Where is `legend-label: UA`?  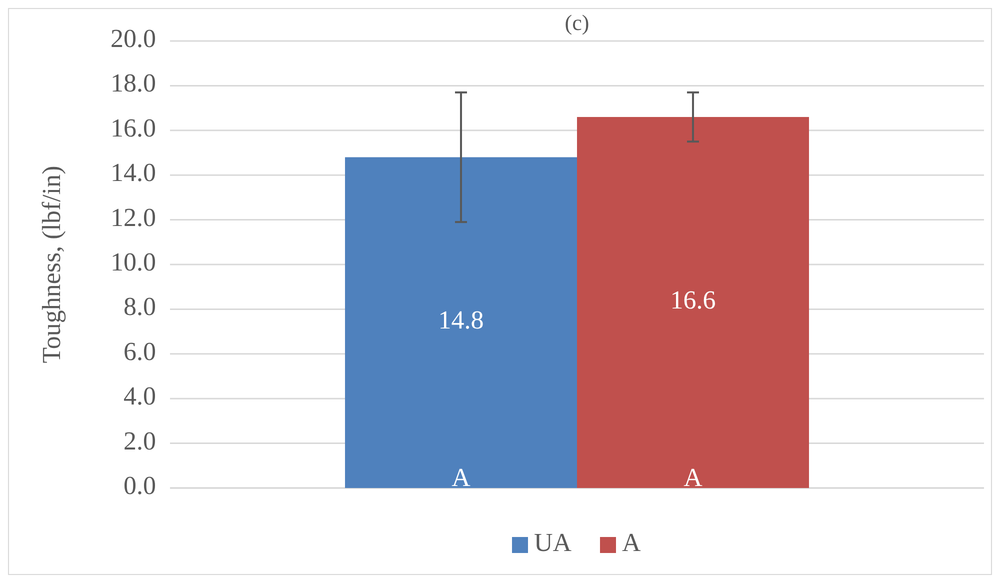 legend-label: UA is located at coordinates (553, 542).